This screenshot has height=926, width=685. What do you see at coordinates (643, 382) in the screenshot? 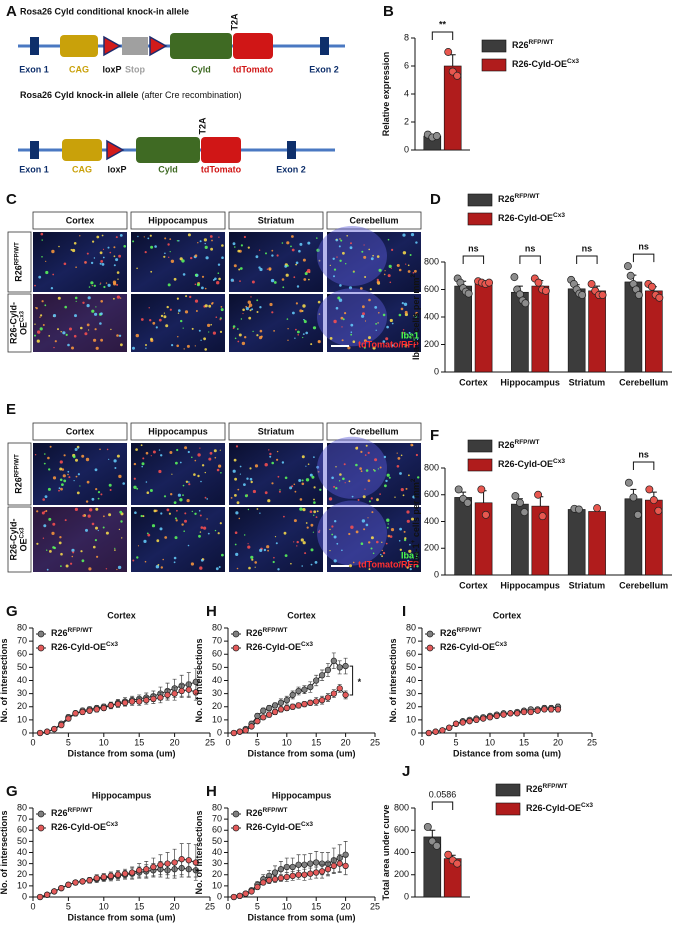
I see `x-tick-label: Cerebellum` at bounding box center [643, 382].